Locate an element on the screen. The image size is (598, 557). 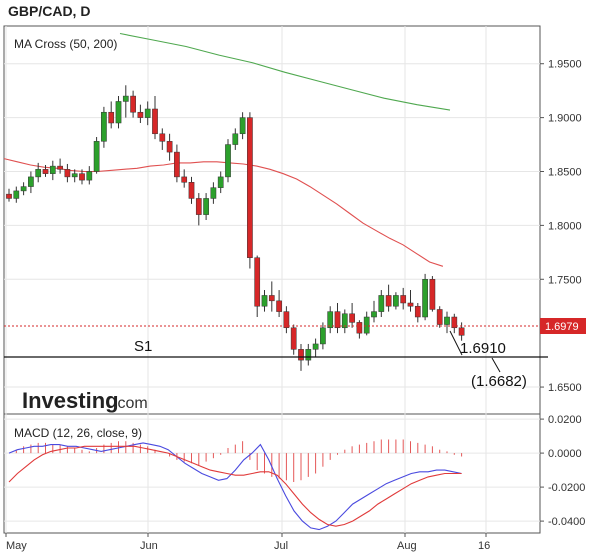
signal-line is located at coordinates (235, 486).